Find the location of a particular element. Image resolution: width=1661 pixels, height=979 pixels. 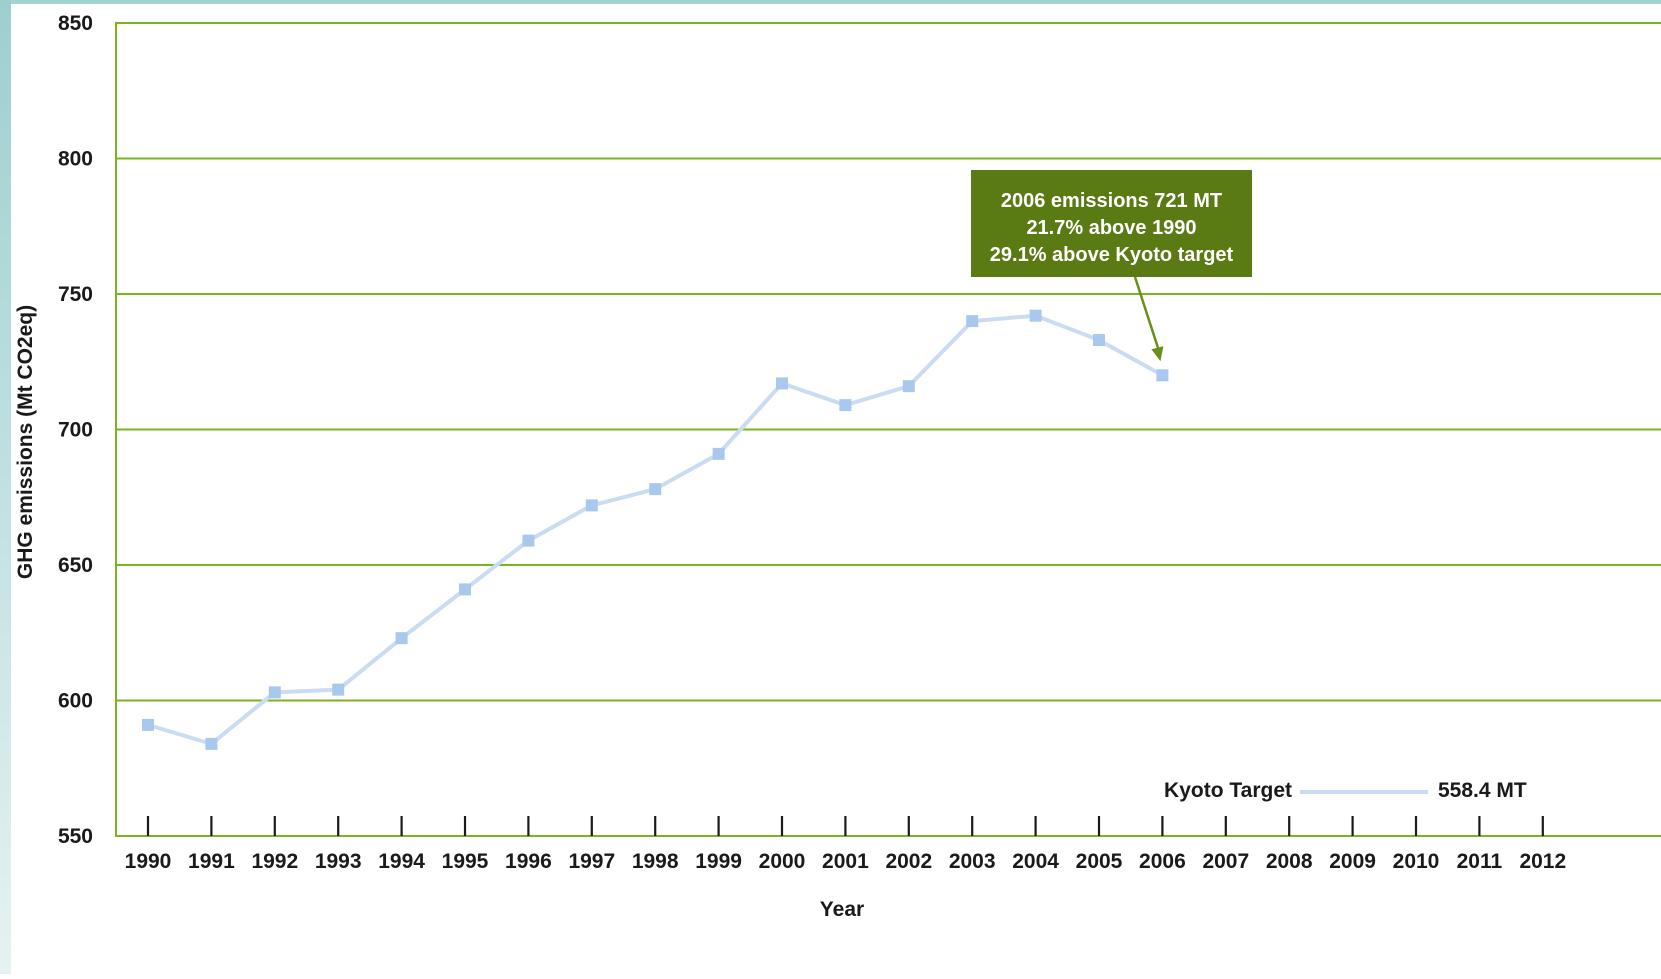

x-tick-label: 1998 is located at coordinates (655, 861).